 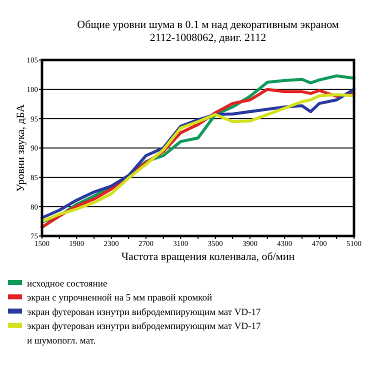 What do you see at coordinates (67, 284) in the screenshot?
I see `legend-label: исходное состояние` at bounding box center [67, 284].